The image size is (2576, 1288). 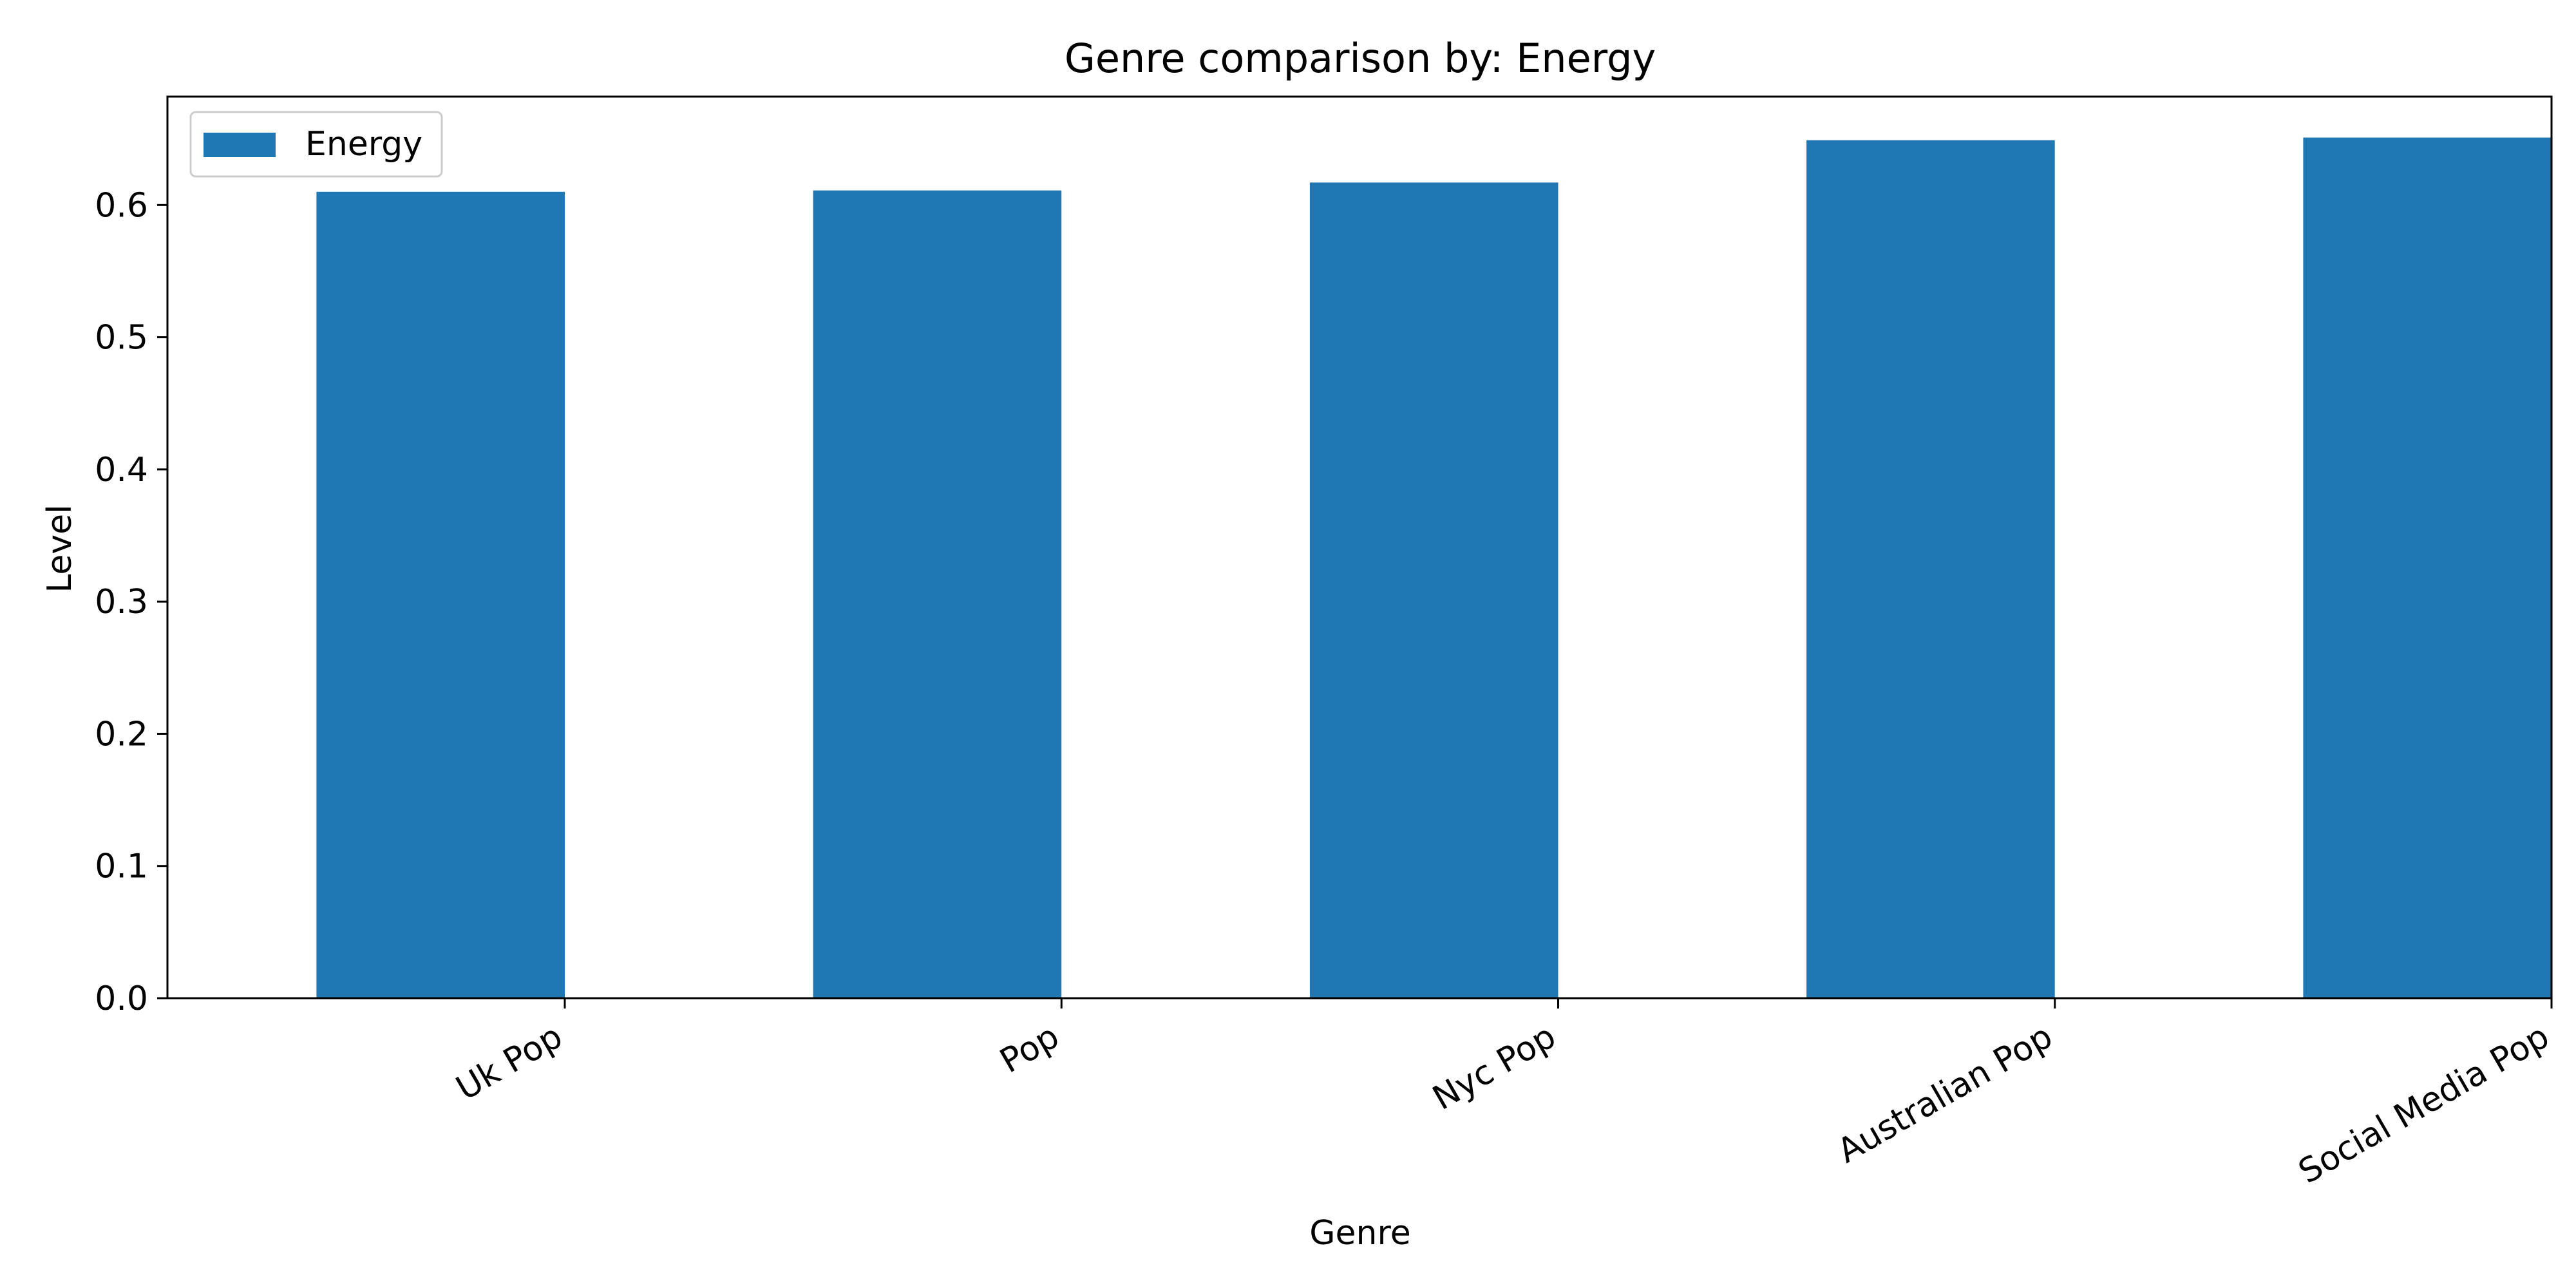 I want to click on x-axis-label: Genre, so click(x=1359, y=1233).